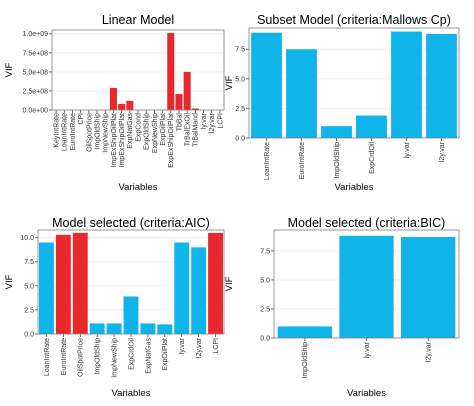 The height and width of the screenshot is (406, 474). What do you see at coordinates (36, 110) in the screenshot?
I see `y-tick-label: 0.0e+00` at bounding box center [36, 110].